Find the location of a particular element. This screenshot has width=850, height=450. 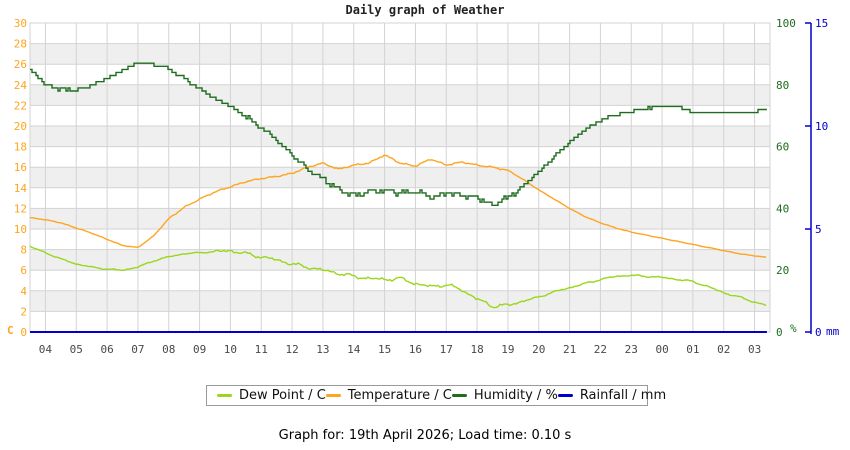

percent-axis-tick-label: 20 is located at coordinates (782, 270).